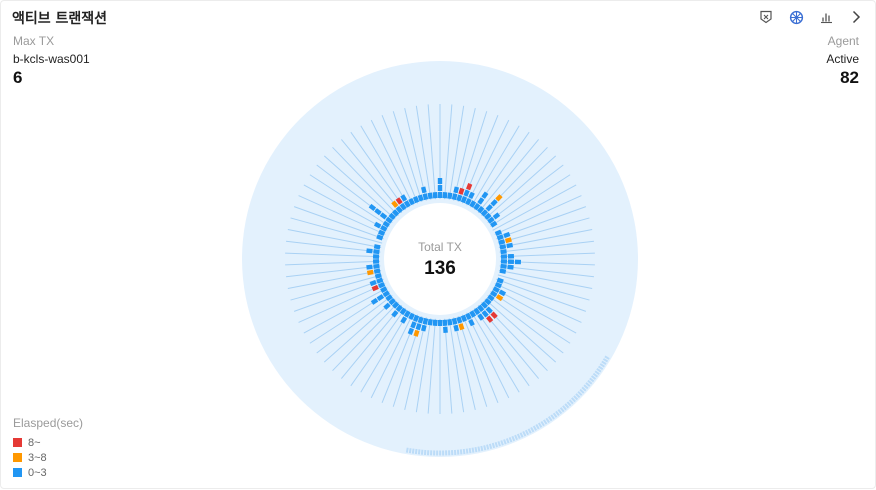 This screenshot has height=490, width=876. What do you see at coordinates (826, 17) in the screenshot?
I see `bar-chart-icon` at bounding box center [826, 17].